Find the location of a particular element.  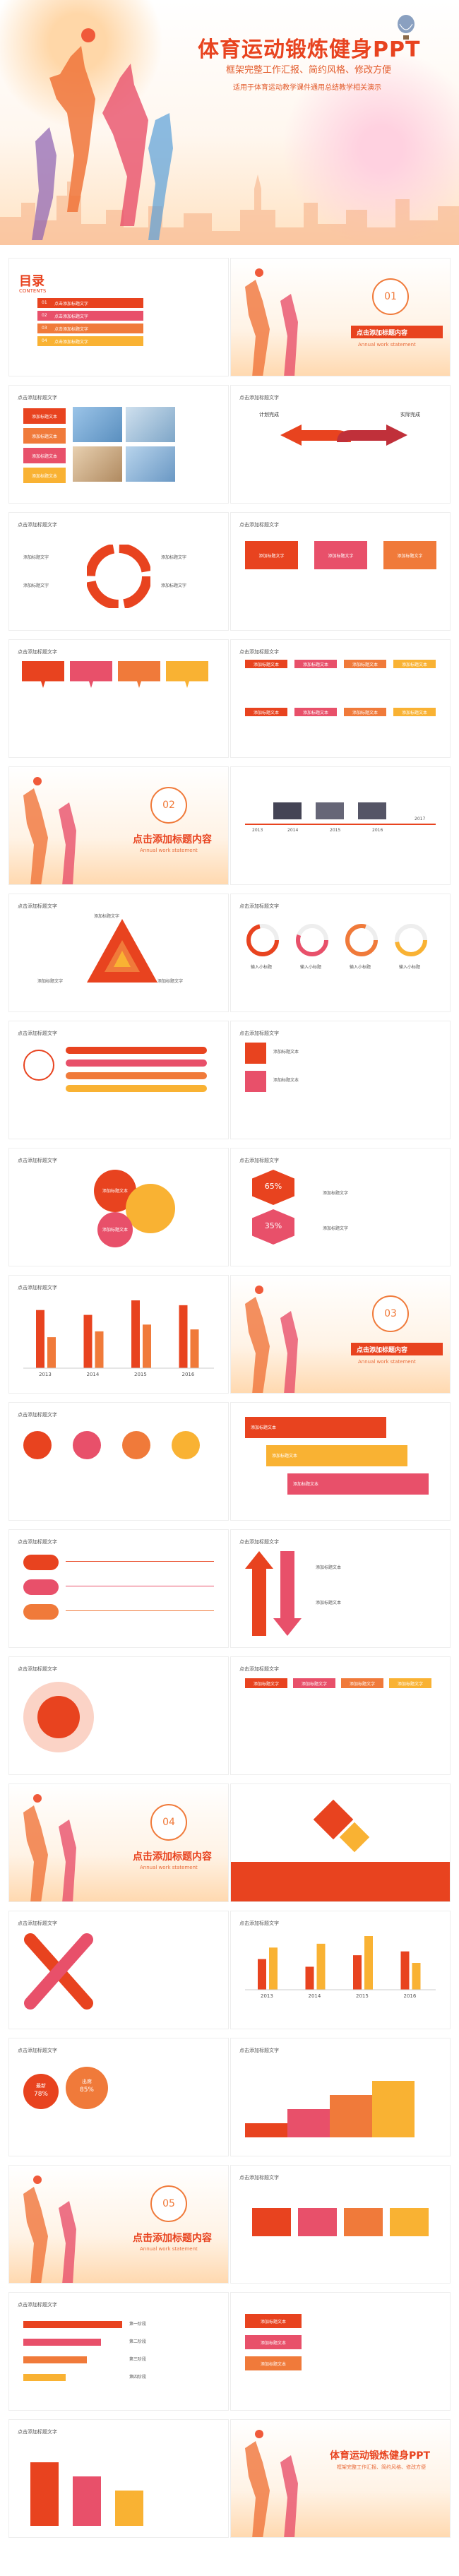

tick-label: 2016 is located at coordinates (410, 1996).